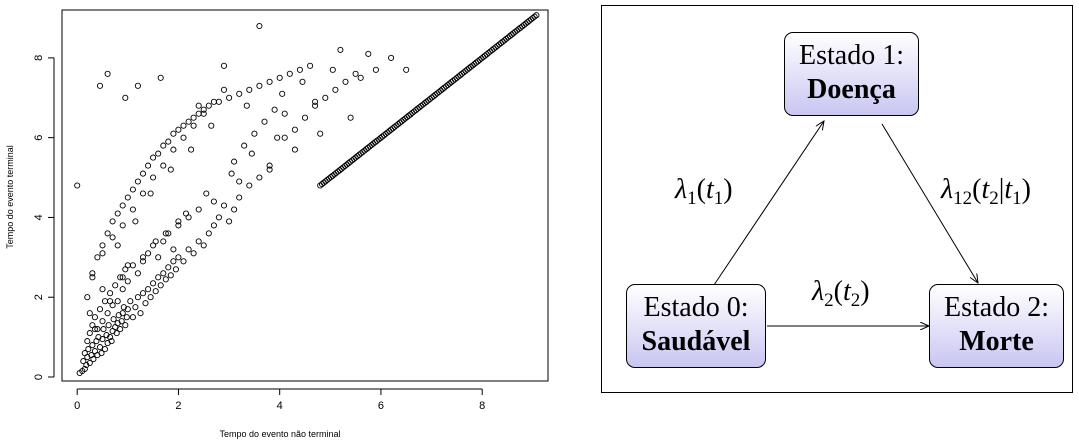  What do you see at coordinates (10, 197) in the screenshot?
I see `y-axis-label: Tempo do evento terminal` at bounding box center [10, 197].